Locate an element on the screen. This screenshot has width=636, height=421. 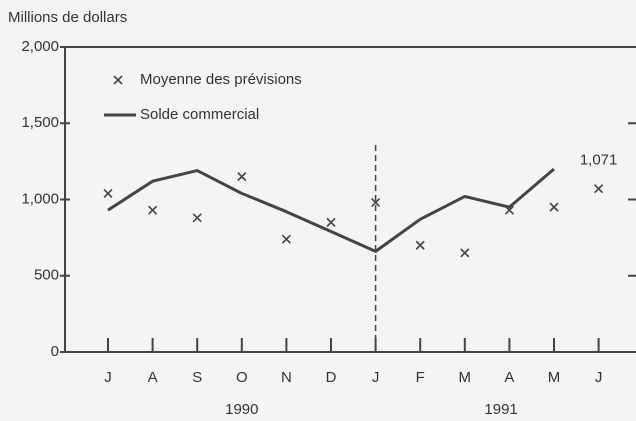
y-tick-label: 0 is located at coordinates (55, 351).